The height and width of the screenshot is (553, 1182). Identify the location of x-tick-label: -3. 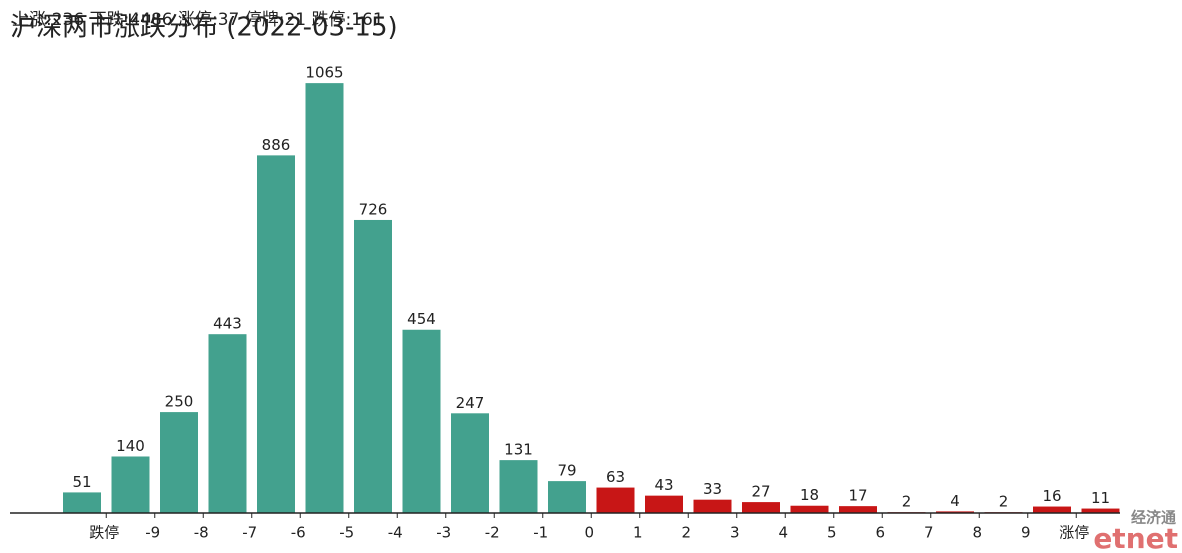
(443, 533).